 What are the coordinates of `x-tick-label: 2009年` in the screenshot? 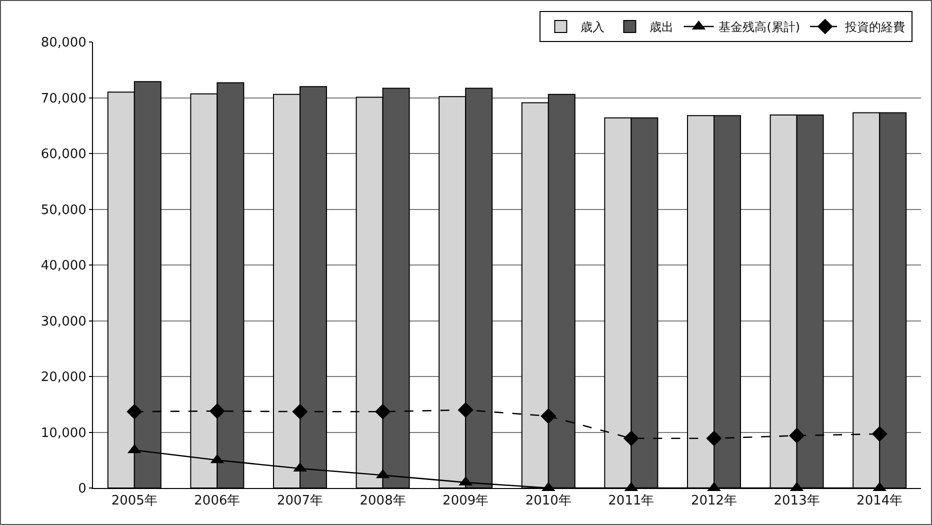 It's located at (465, 501).